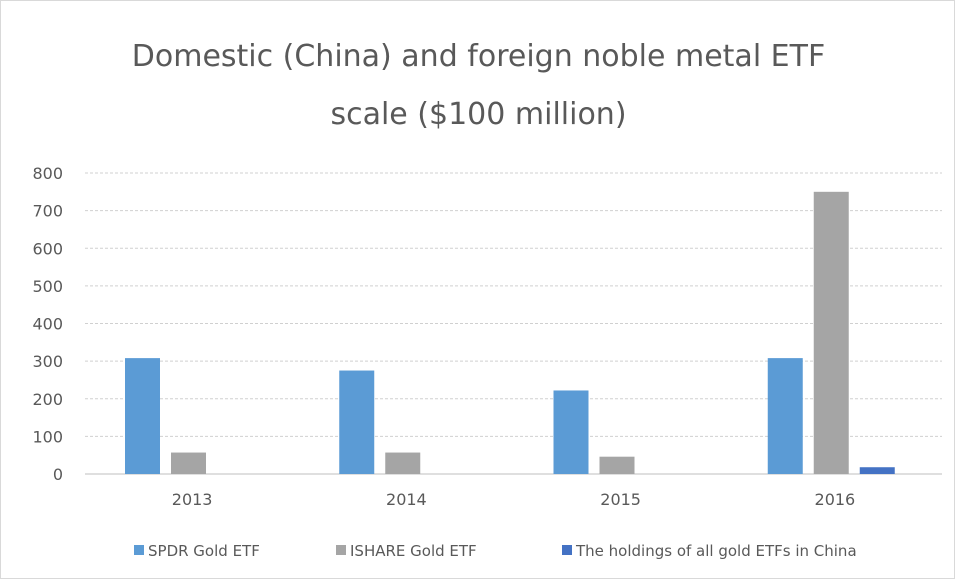 This screenshot has width=957, height=581. What do you see at coordinates (413, 551) in the screenshot?
I see `legend-label: ISHARE Gold ETF` at bounding box center [413, 551].